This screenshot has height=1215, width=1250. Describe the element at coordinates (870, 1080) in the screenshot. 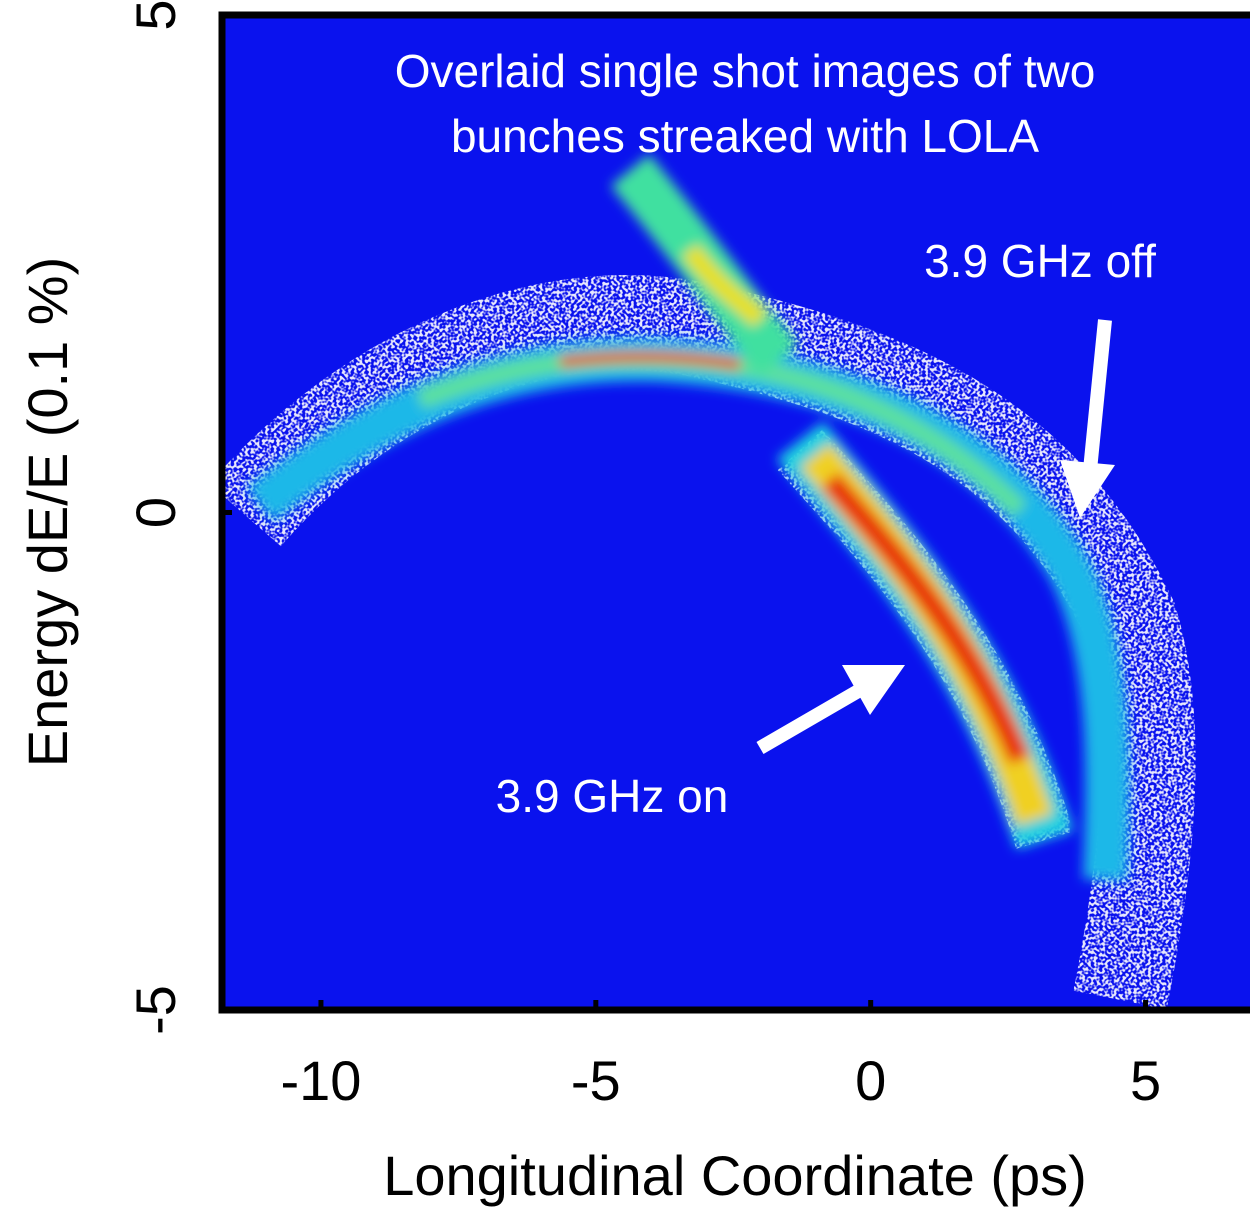

I see `x-tick-label: 0` at that location.